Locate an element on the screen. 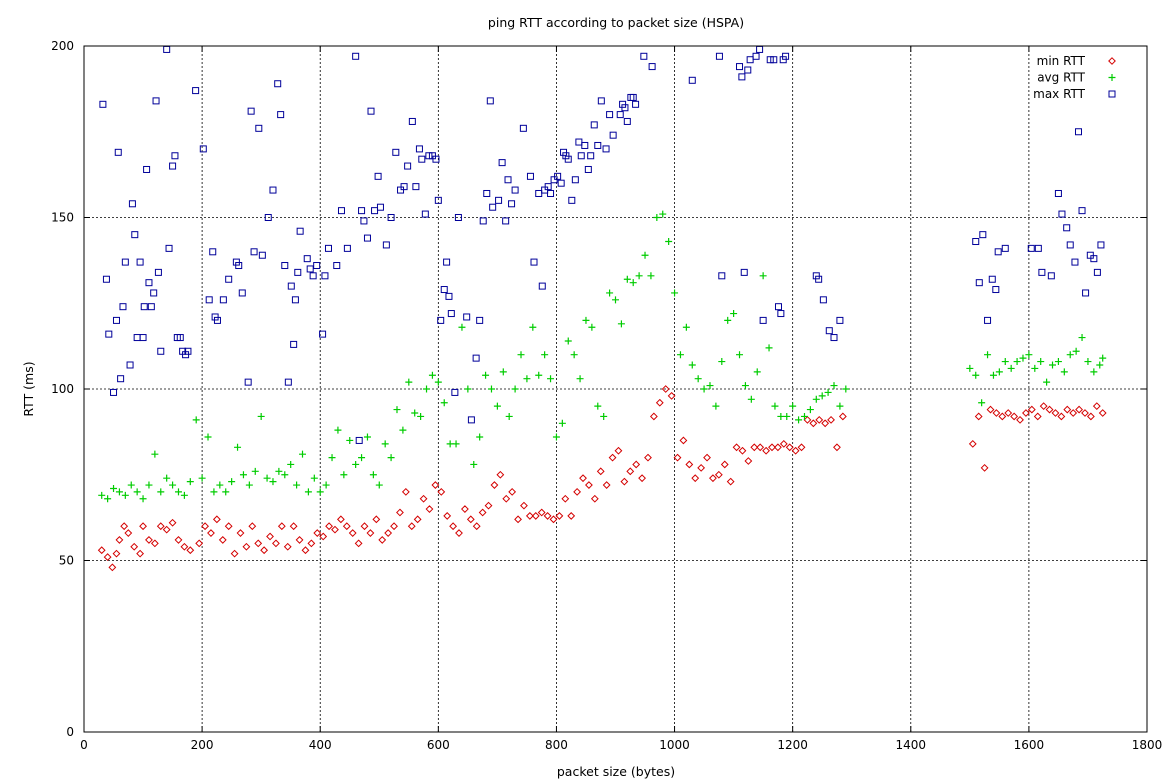 The image size is (1167, 782). legend-label: max RTT is located at coordinates (1059, 94).